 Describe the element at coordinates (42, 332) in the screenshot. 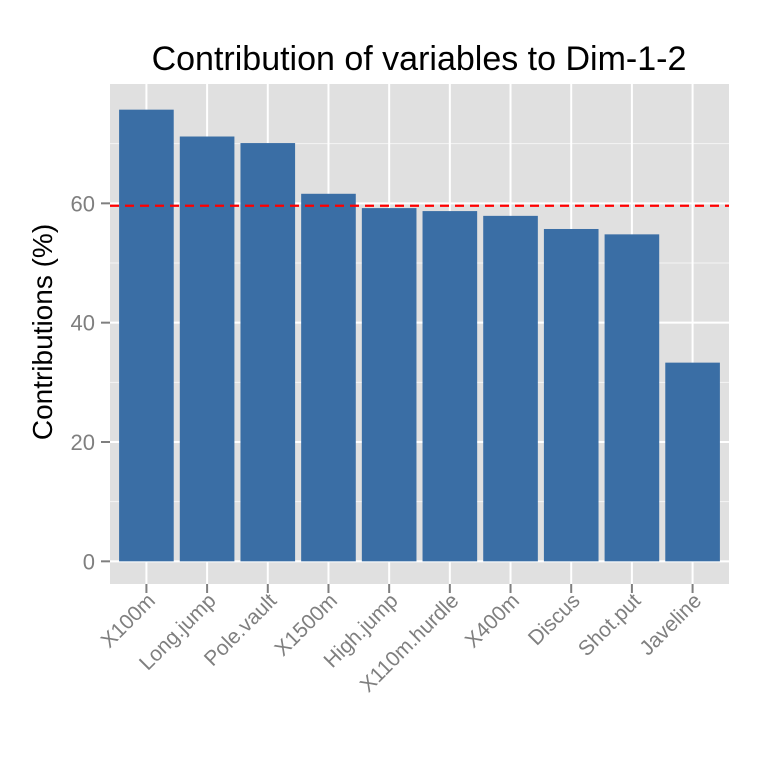

I see `y-axis-label: Contributions (%)` at that location.